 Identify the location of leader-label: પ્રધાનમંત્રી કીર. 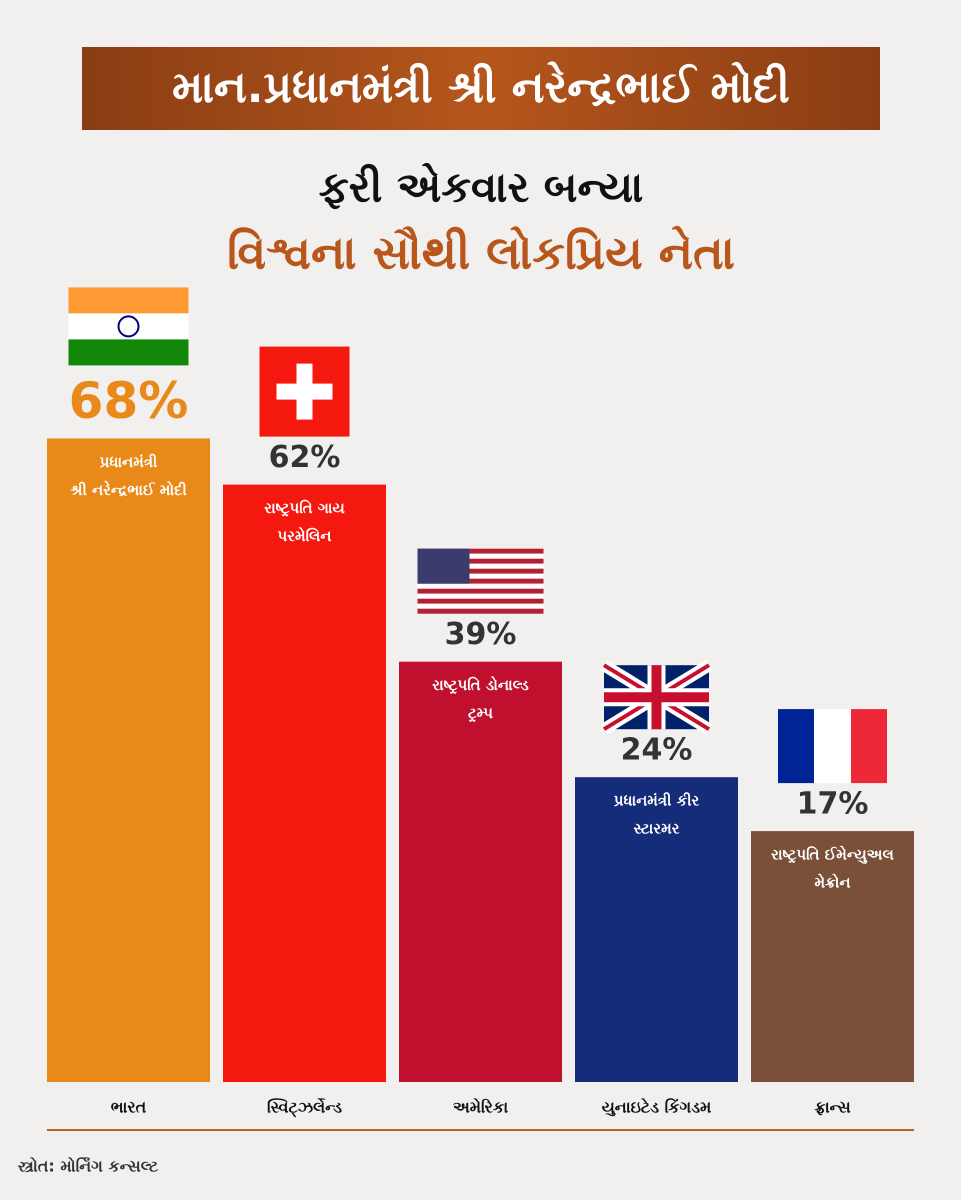
(657, 801).